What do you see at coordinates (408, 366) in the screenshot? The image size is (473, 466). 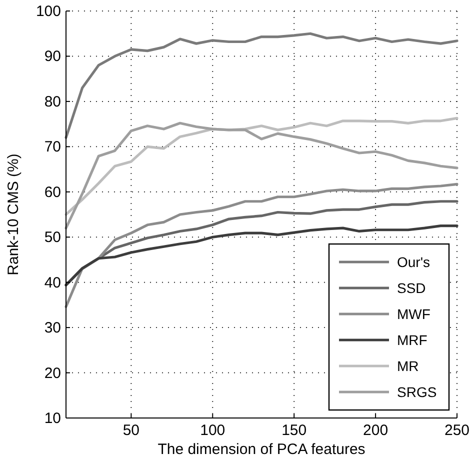 I see `legend-label: MR` at bounding box center [408, 366].